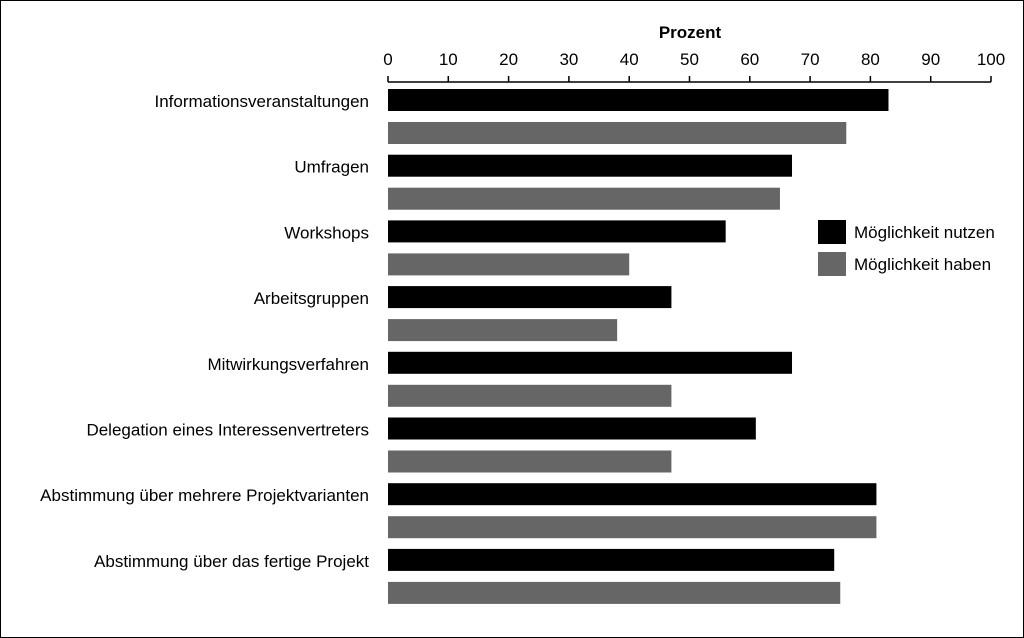  I want to click on x-tick-label: 50, so click(689, 59).